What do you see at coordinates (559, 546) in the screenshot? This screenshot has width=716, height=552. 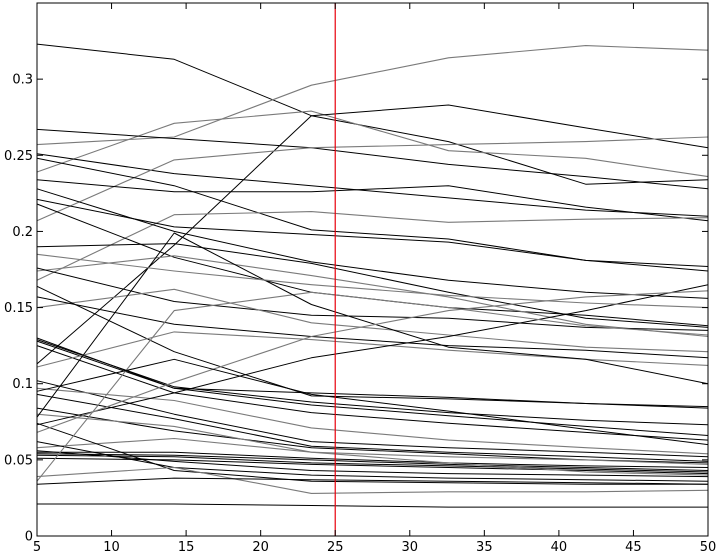 I see `x-tick-label: 40` at bounding box center [559, 546].